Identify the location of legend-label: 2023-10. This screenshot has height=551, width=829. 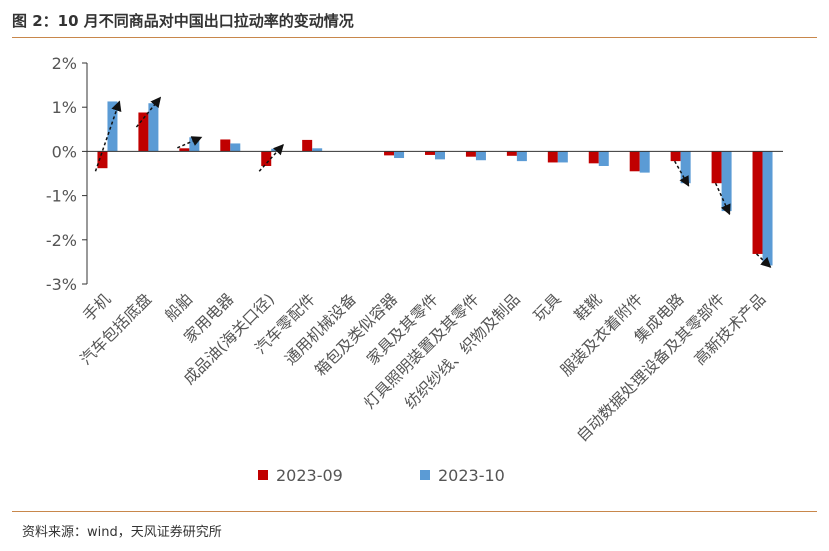
(471, 475).